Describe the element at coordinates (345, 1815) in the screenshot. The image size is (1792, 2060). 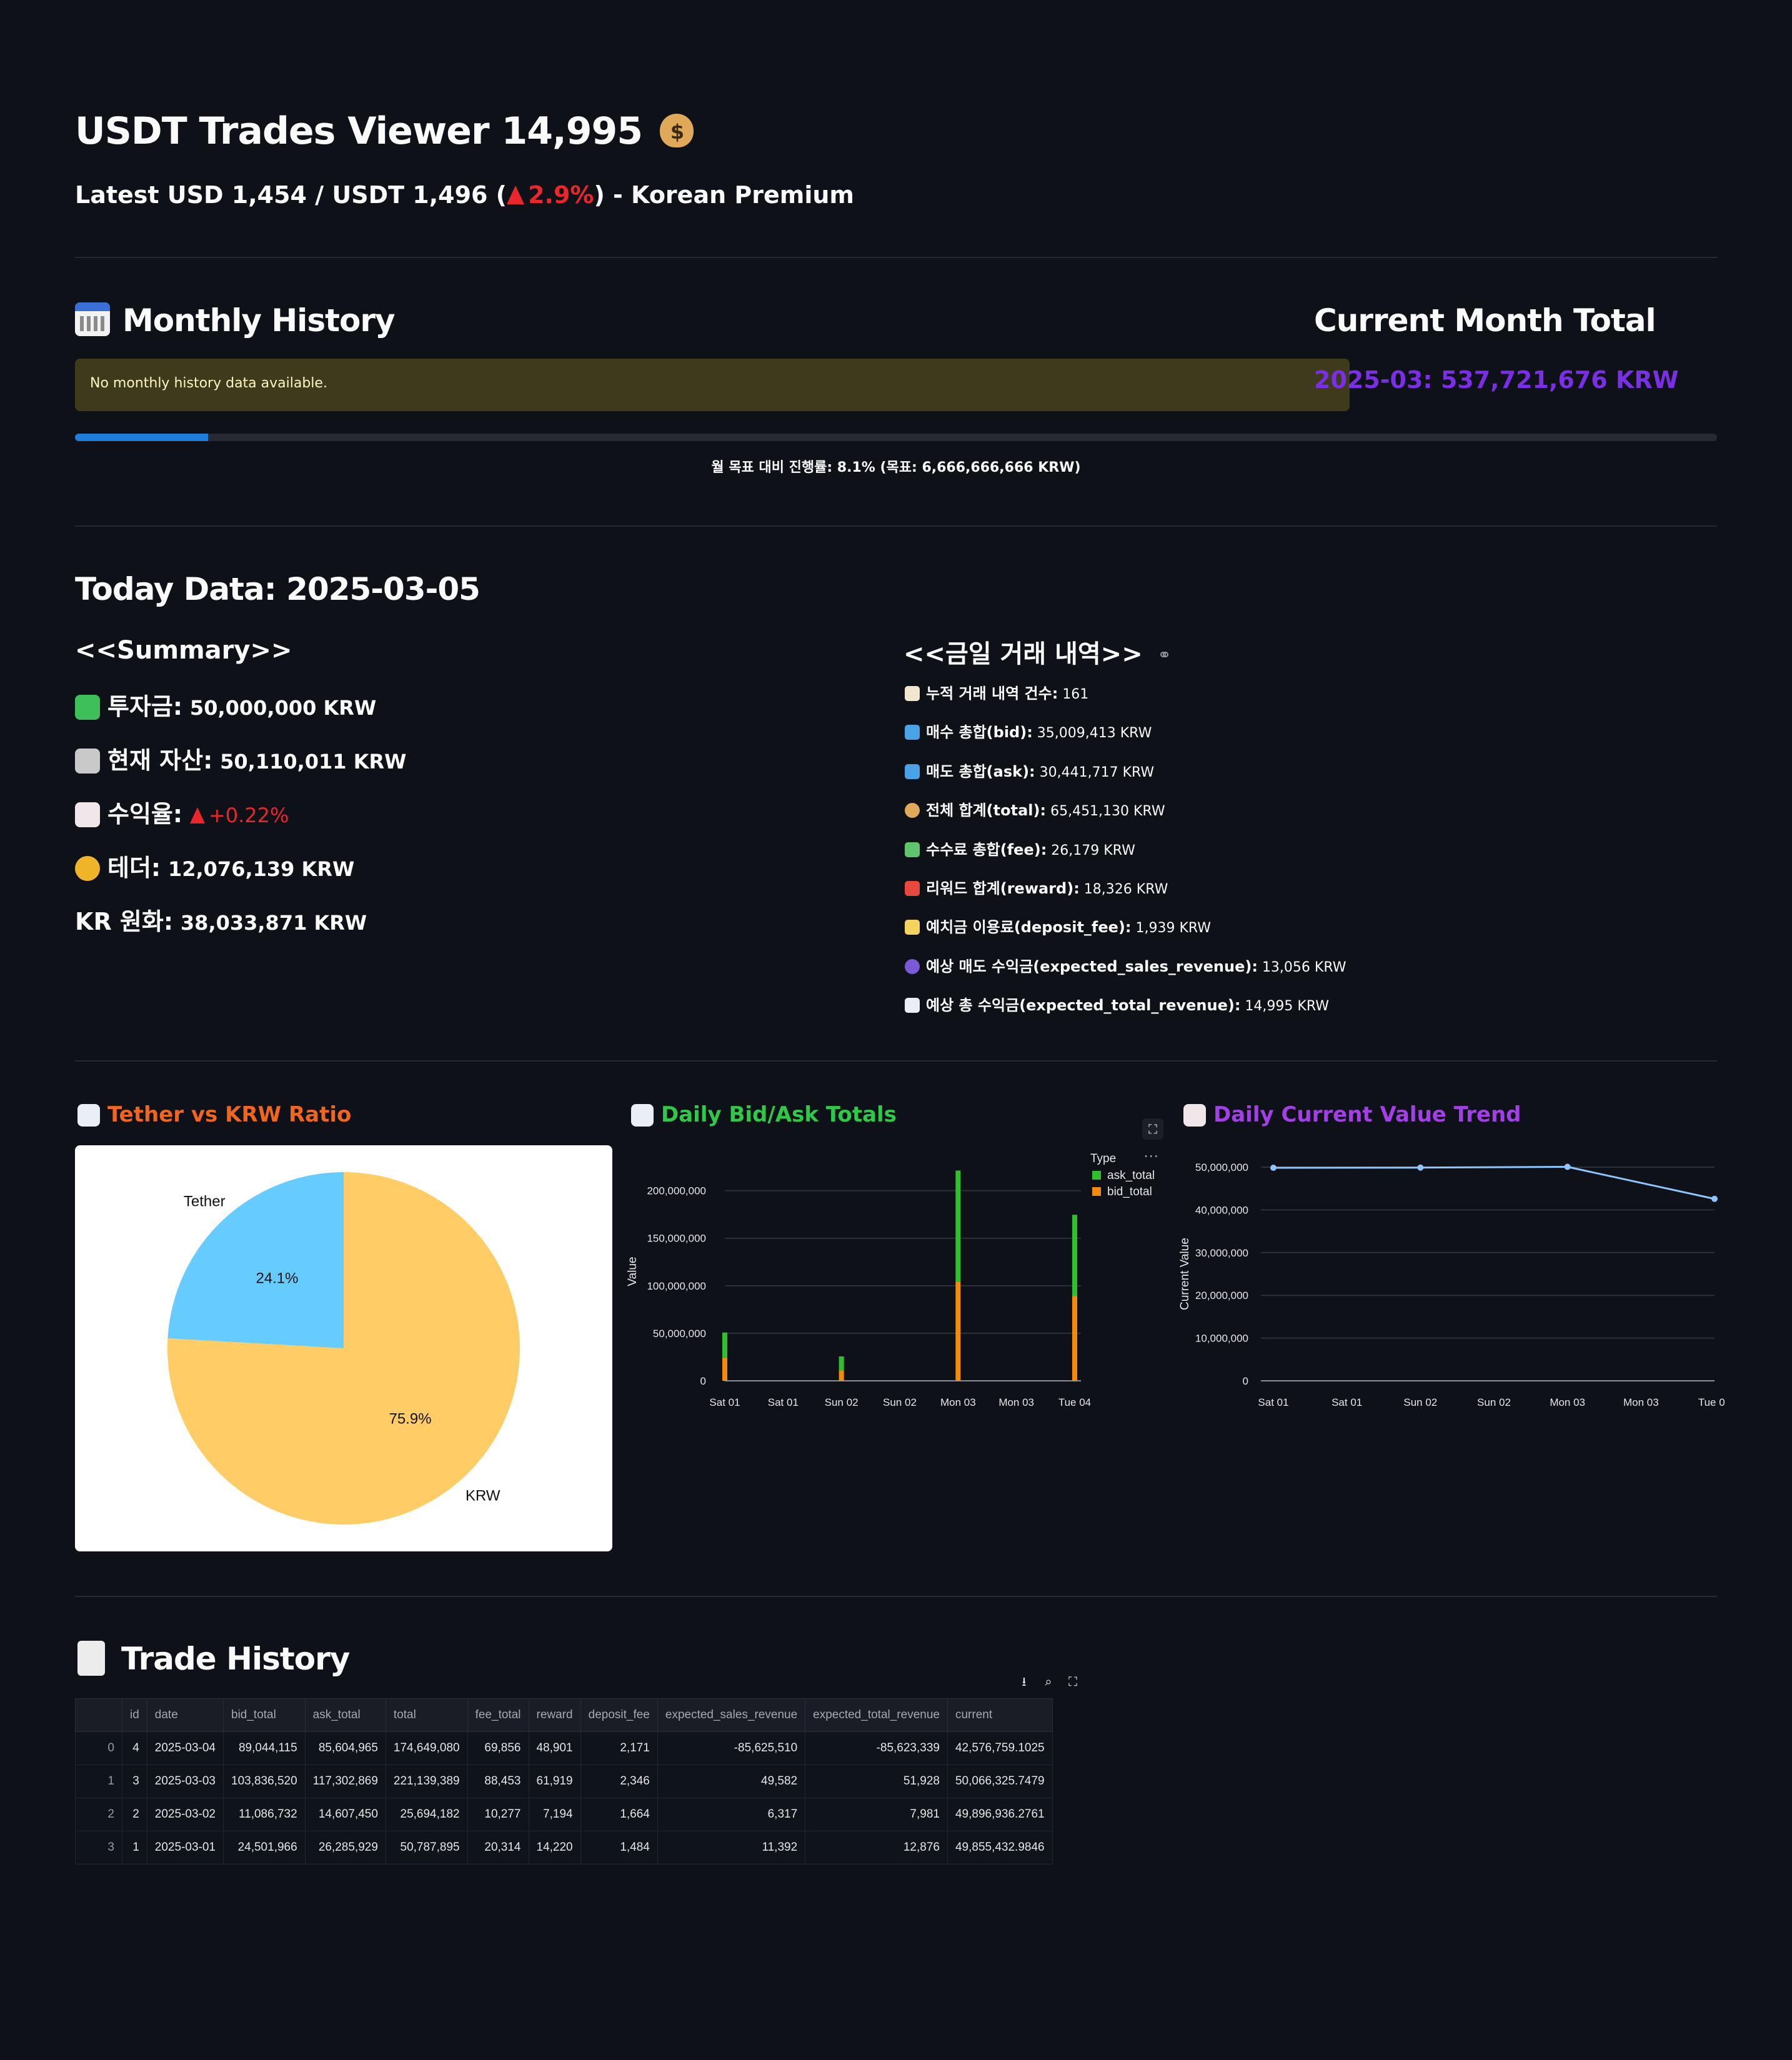
I see `table-cell: 14,607,450` at that location.